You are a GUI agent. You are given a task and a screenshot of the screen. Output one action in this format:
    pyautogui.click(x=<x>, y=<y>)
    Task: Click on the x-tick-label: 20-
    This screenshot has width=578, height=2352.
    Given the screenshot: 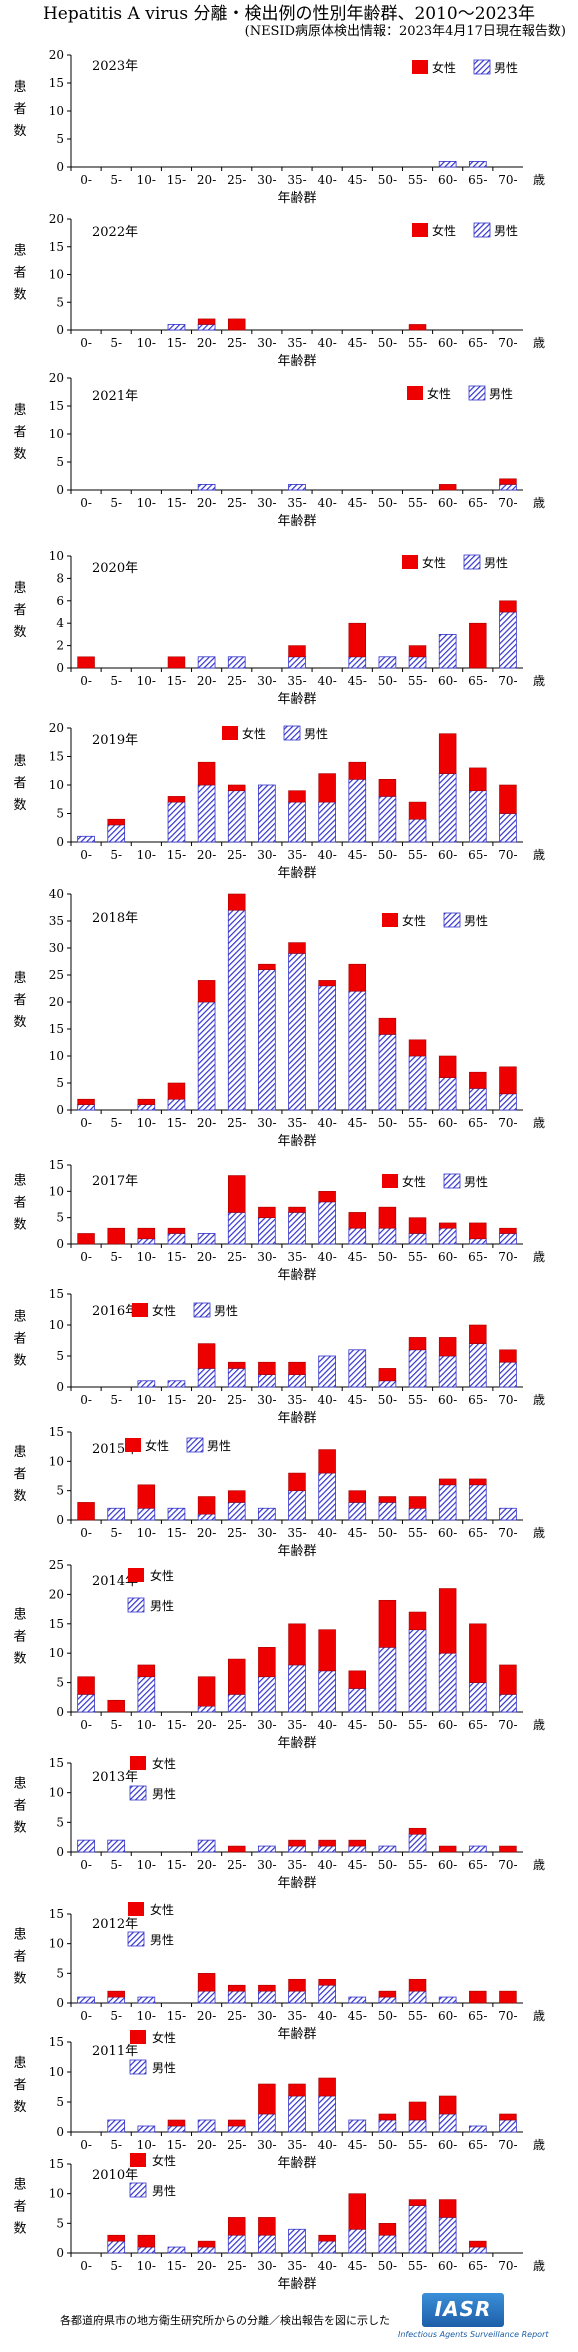 What is the action you would take?
    pyautogui.click(x=206, y=855)
    